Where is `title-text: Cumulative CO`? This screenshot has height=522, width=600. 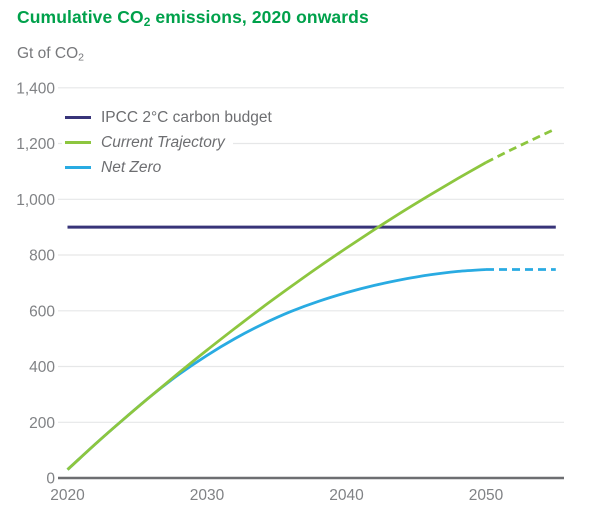 title-text: Cumulative CO is located at coordinates (80, 17).